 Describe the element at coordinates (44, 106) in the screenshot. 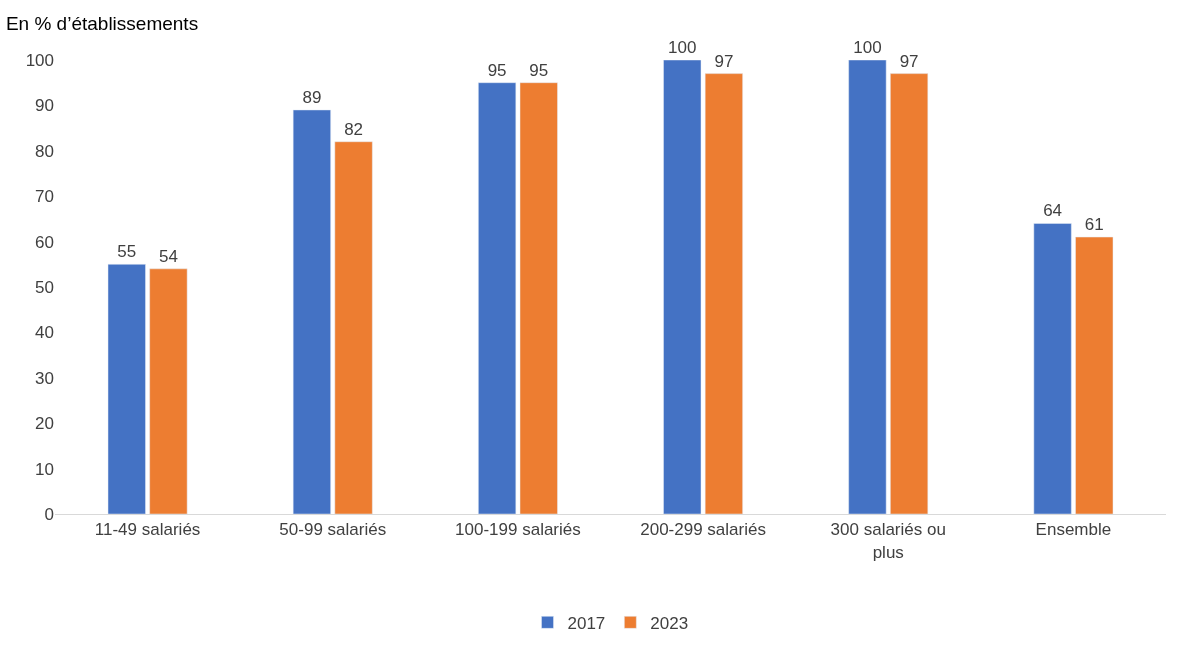

I see `y-tick-label: 90` at that location.